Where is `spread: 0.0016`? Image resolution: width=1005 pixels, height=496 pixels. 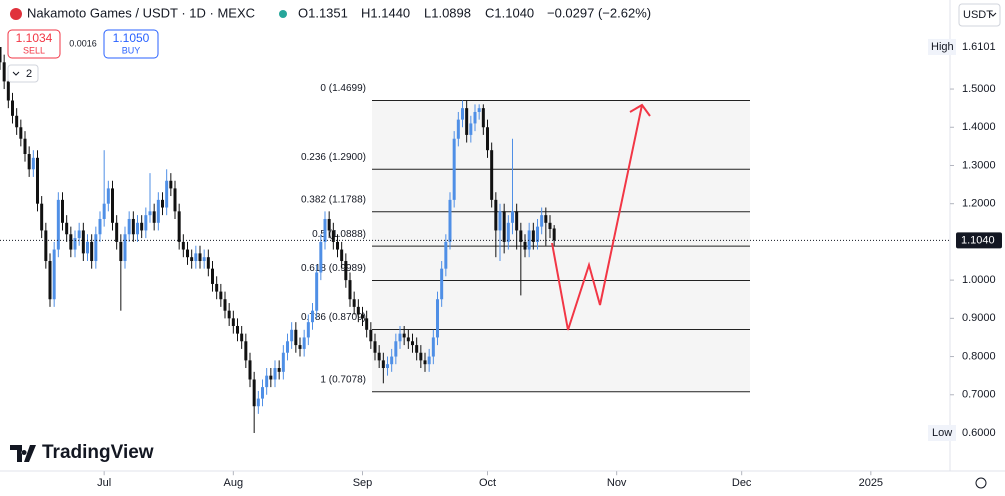
spread: 0.0016 is located at coordinates (83, 43).